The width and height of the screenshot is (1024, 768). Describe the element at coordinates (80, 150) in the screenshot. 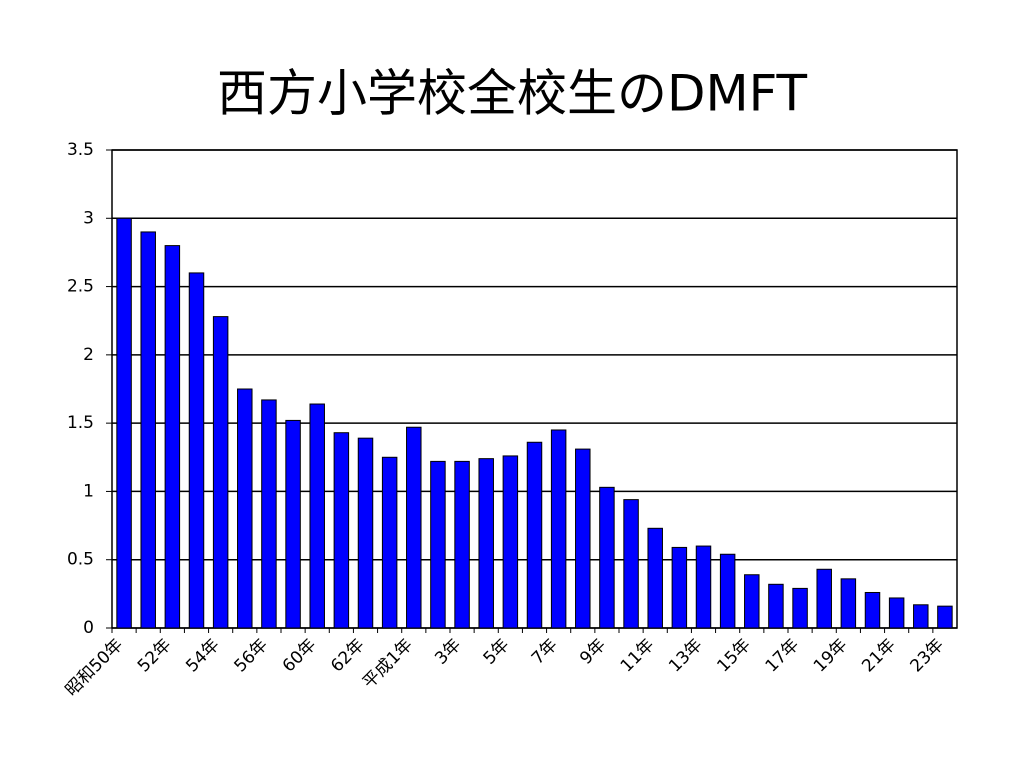

I see `y-tick-label: 3.5` at that location.